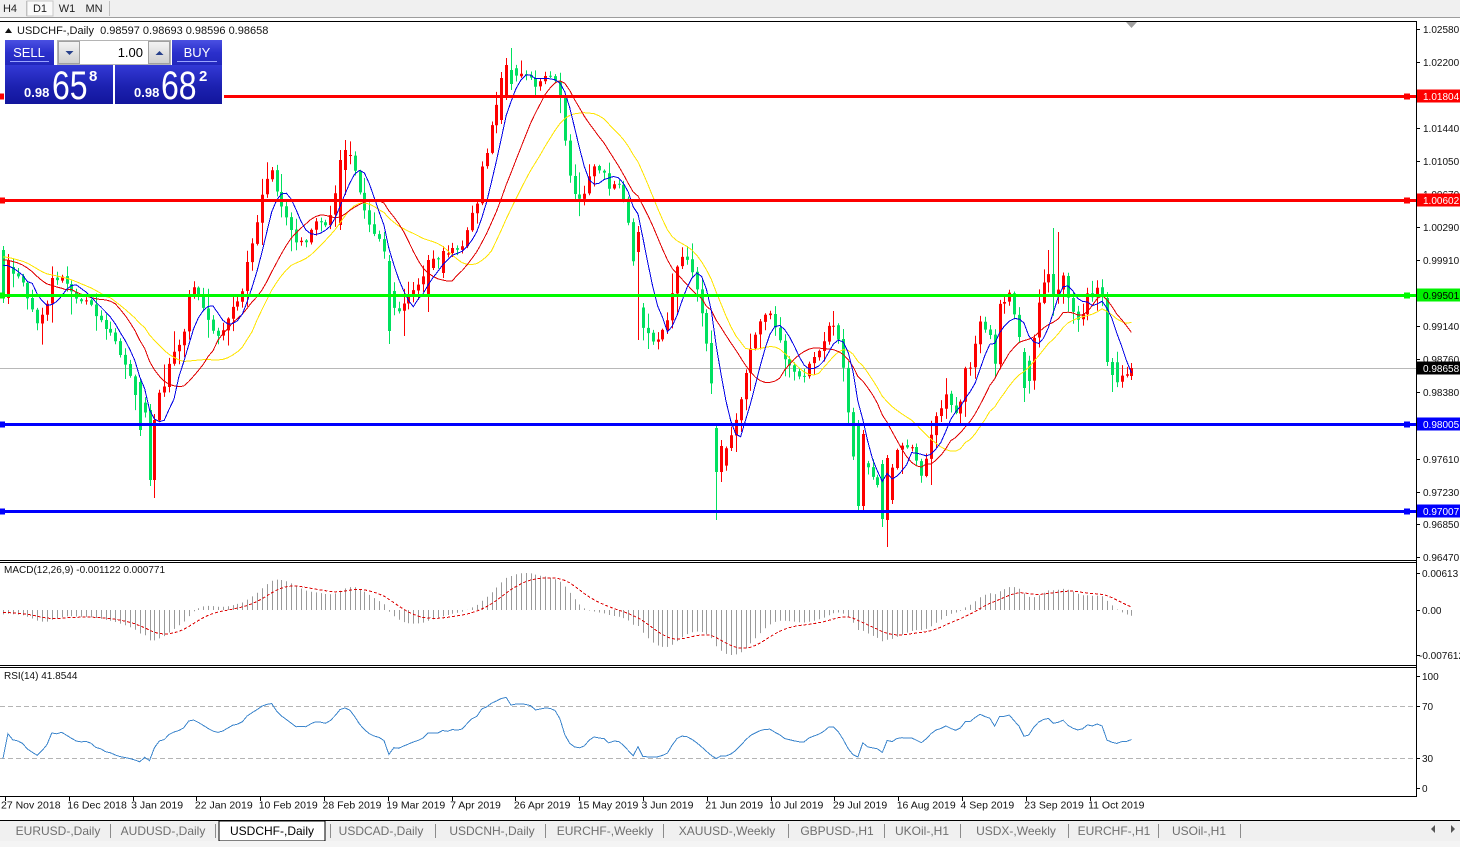 This screenshot has width=1460, height=847. I want to click on svg-text: 100, so click(1430, 677).